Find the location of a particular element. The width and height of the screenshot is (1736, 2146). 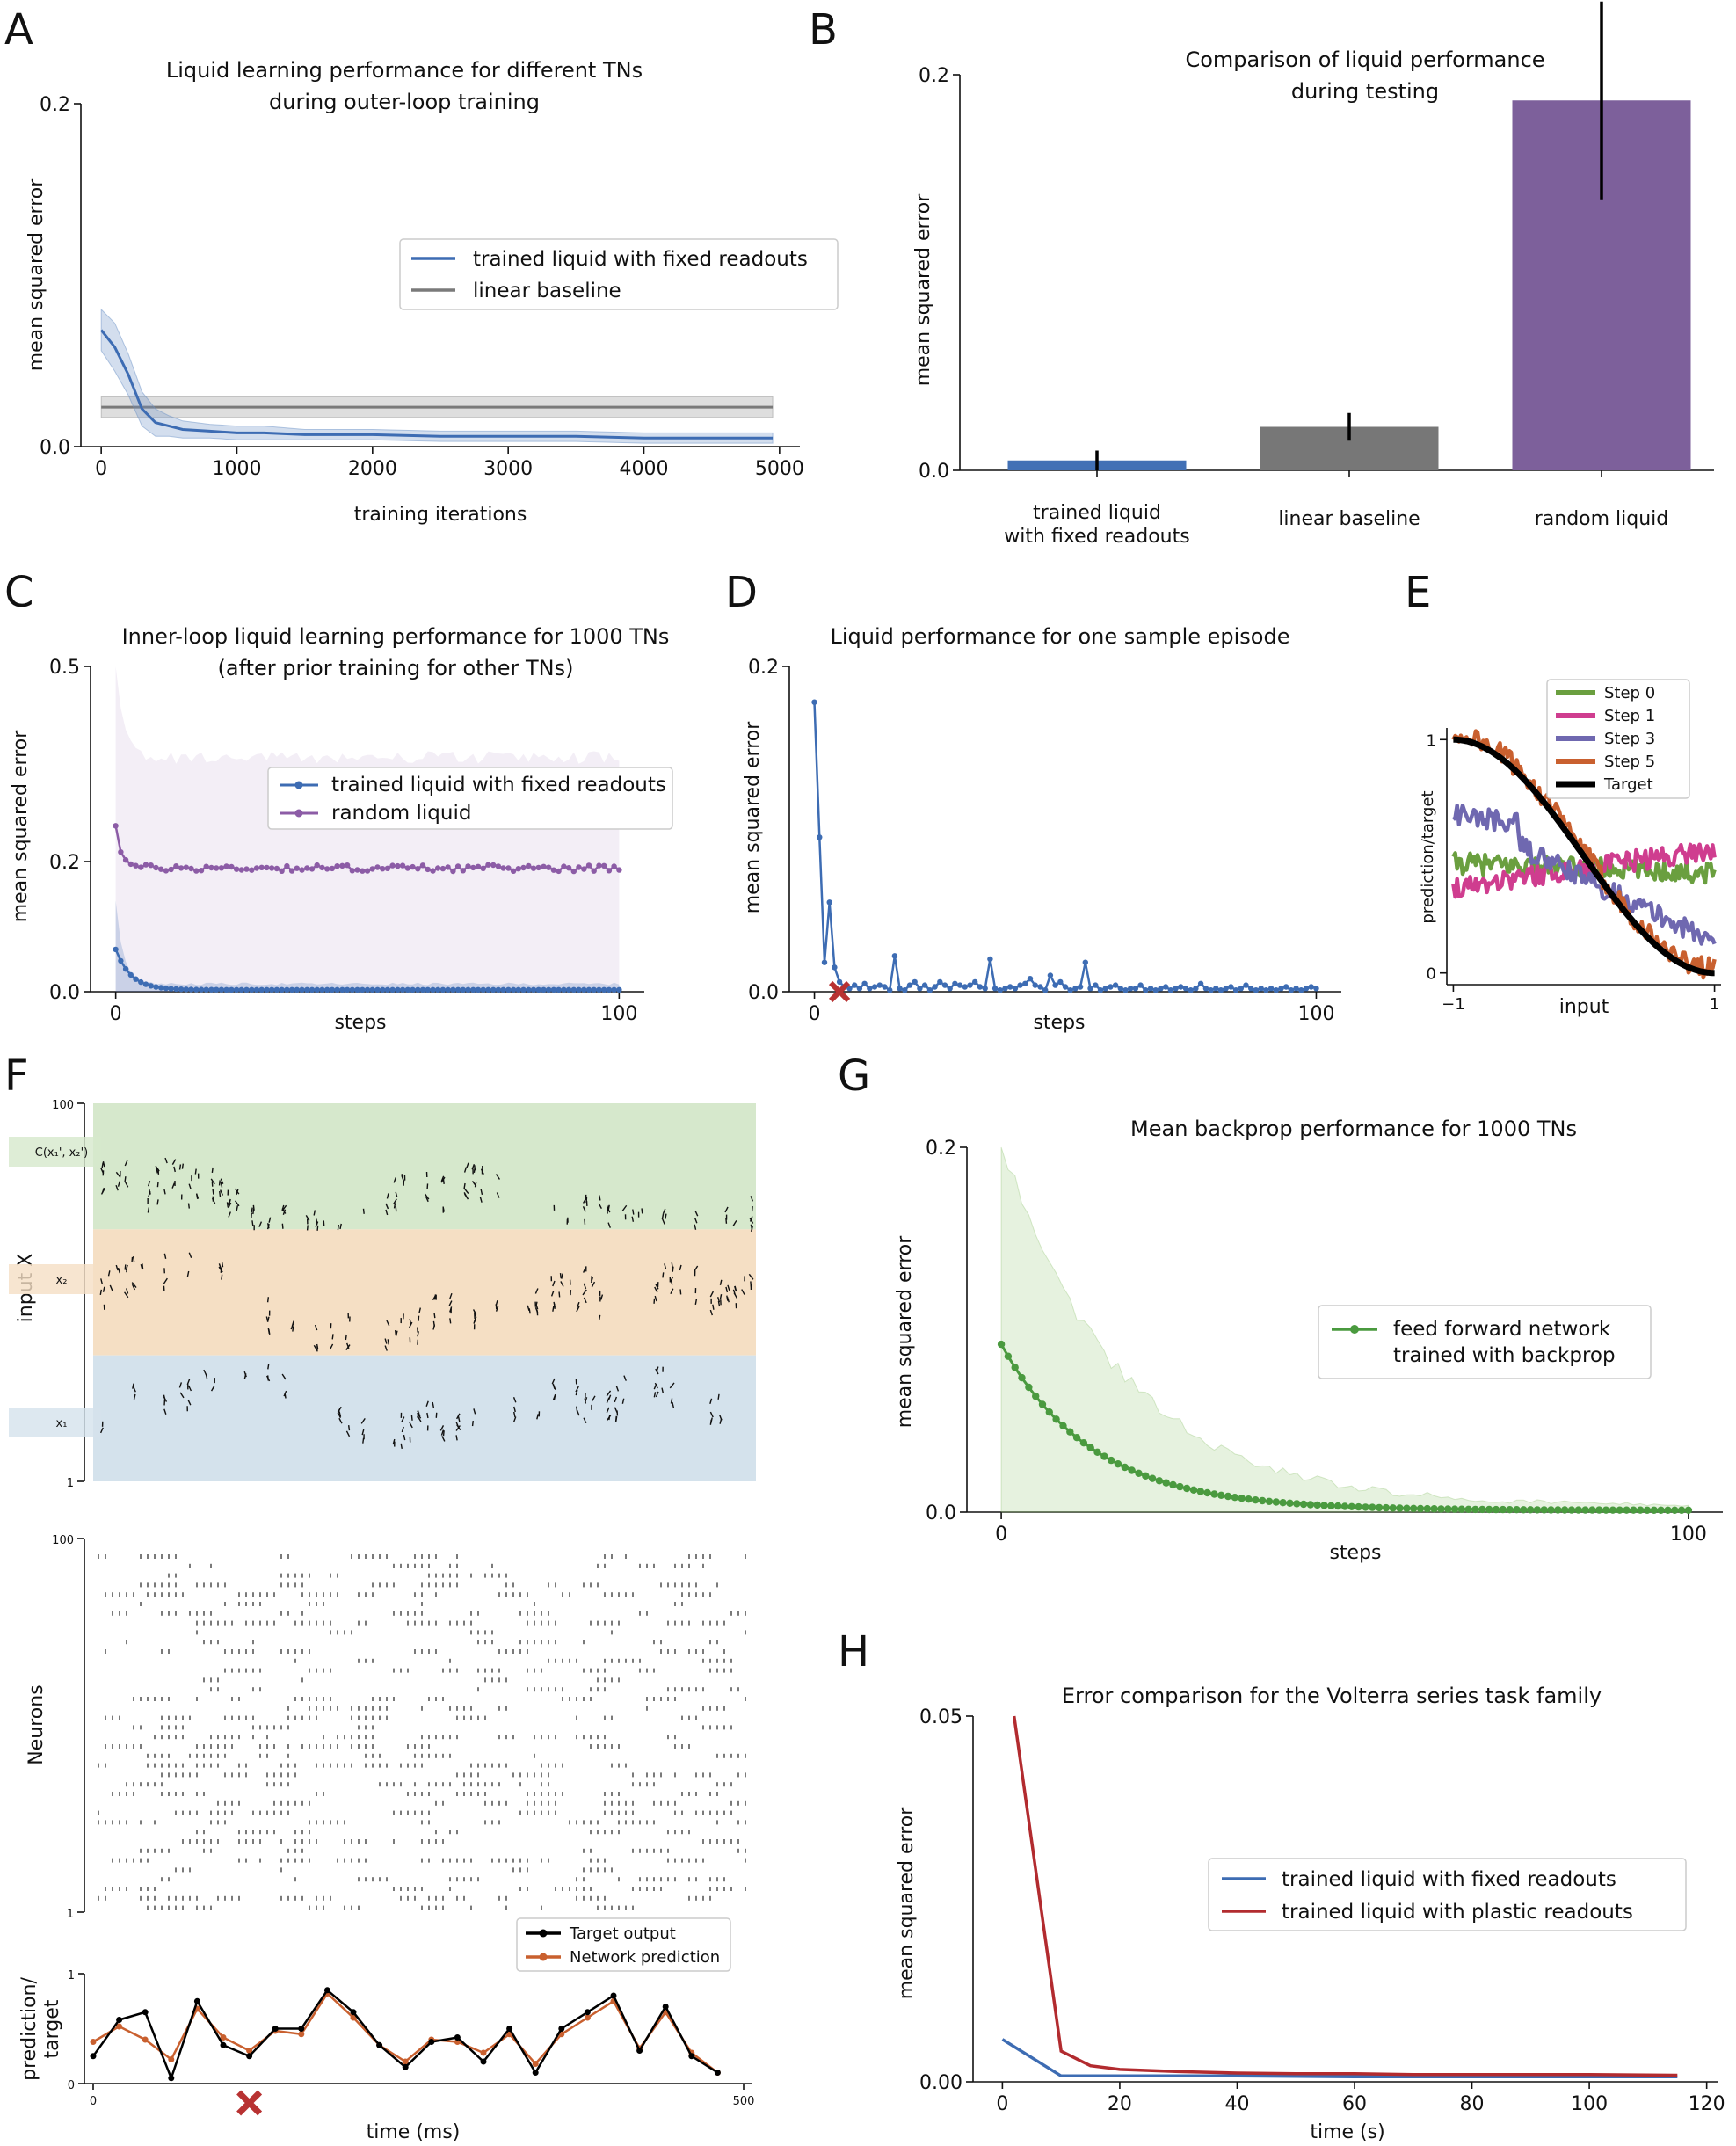

band-tag-label: x₂ is located at coordinates (62, 1280).